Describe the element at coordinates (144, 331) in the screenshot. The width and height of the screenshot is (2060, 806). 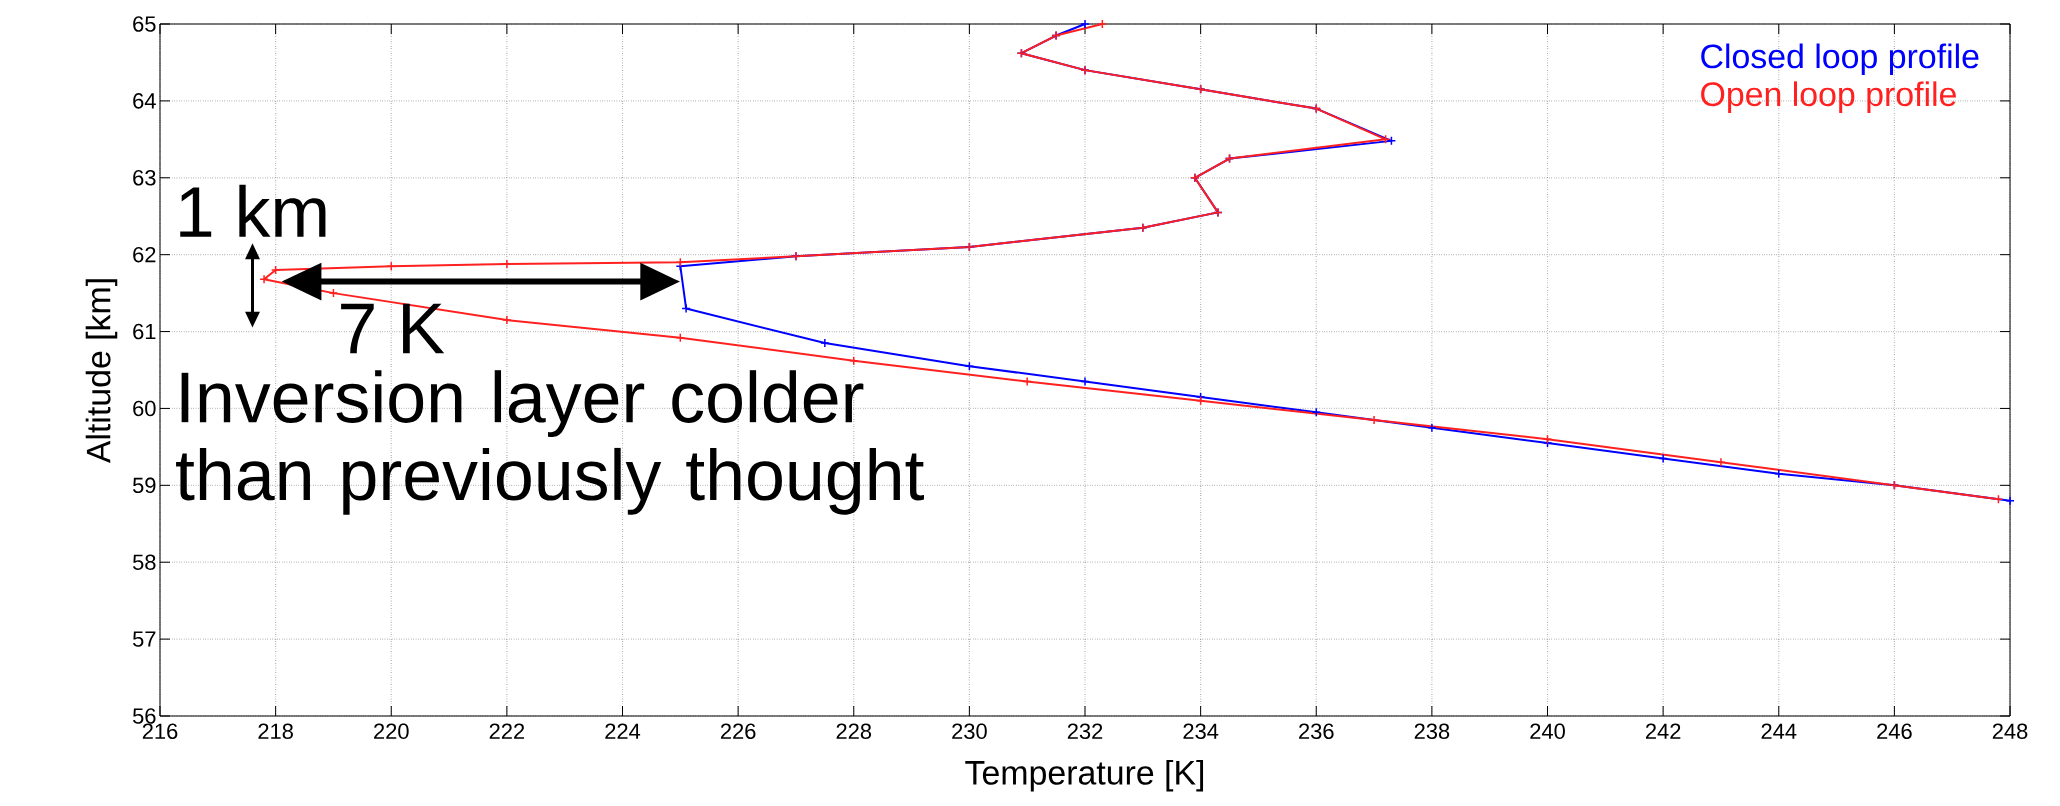
I see `y-tick-label: 61` at that location.